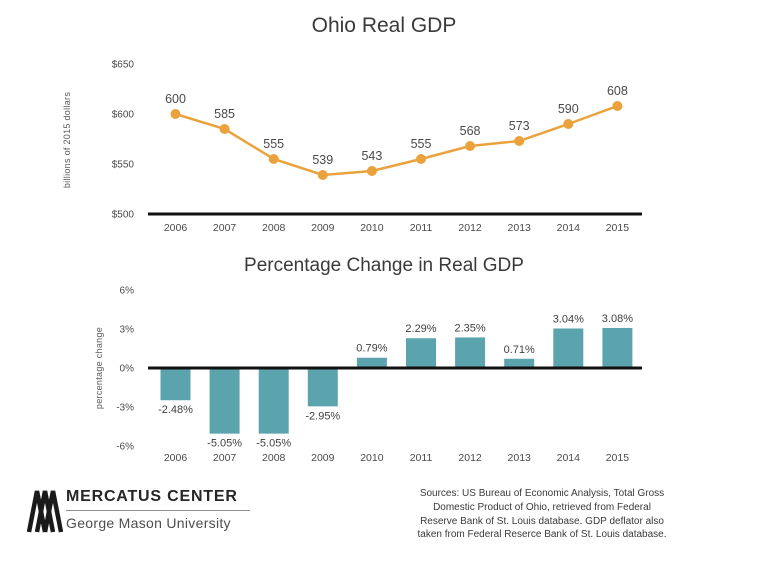 The image size is (768, 565). I want to click on bar-value-label: 3.08%, so click(617, 319).